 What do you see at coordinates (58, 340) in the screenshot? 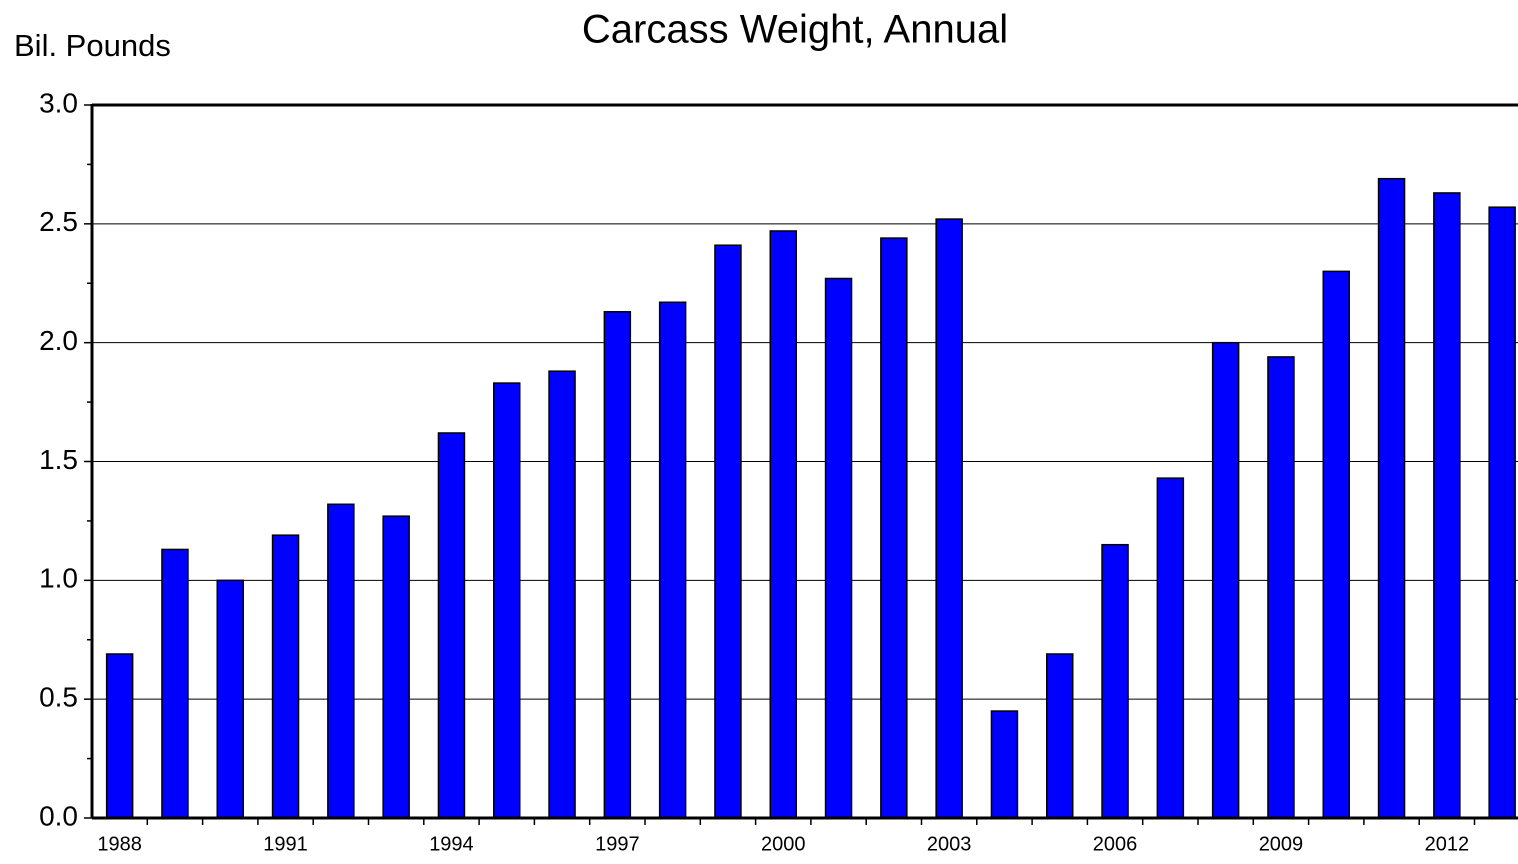
I see `y-tick-label: 2.0` at bounding box center [58, 340].